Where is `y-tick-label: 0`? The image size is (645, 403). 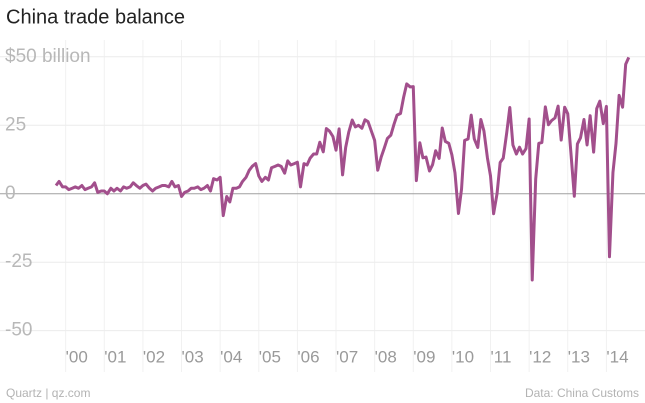
y-tick-label: 0 is located at coordinates (10, 193).